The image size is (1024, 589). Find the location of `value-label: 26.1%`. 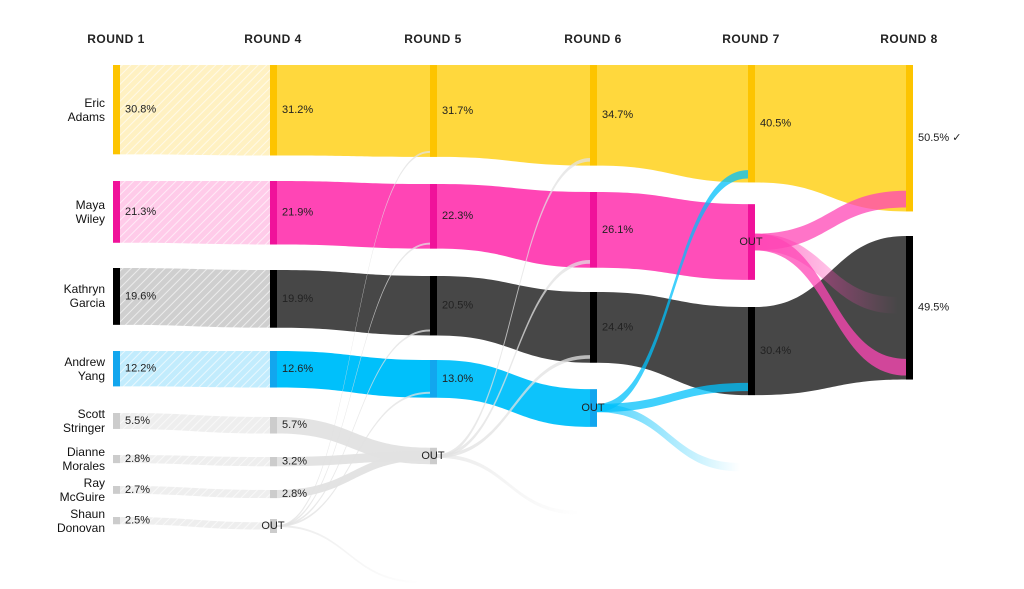

value-label: 26.1% is located at coordinates (617, 230).